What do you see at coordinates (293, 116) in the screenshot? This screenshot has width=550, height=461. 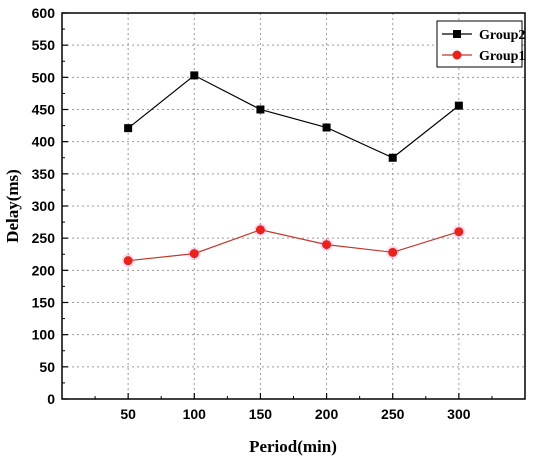 I see `group2-series-line` at bounding box center [293, 116].